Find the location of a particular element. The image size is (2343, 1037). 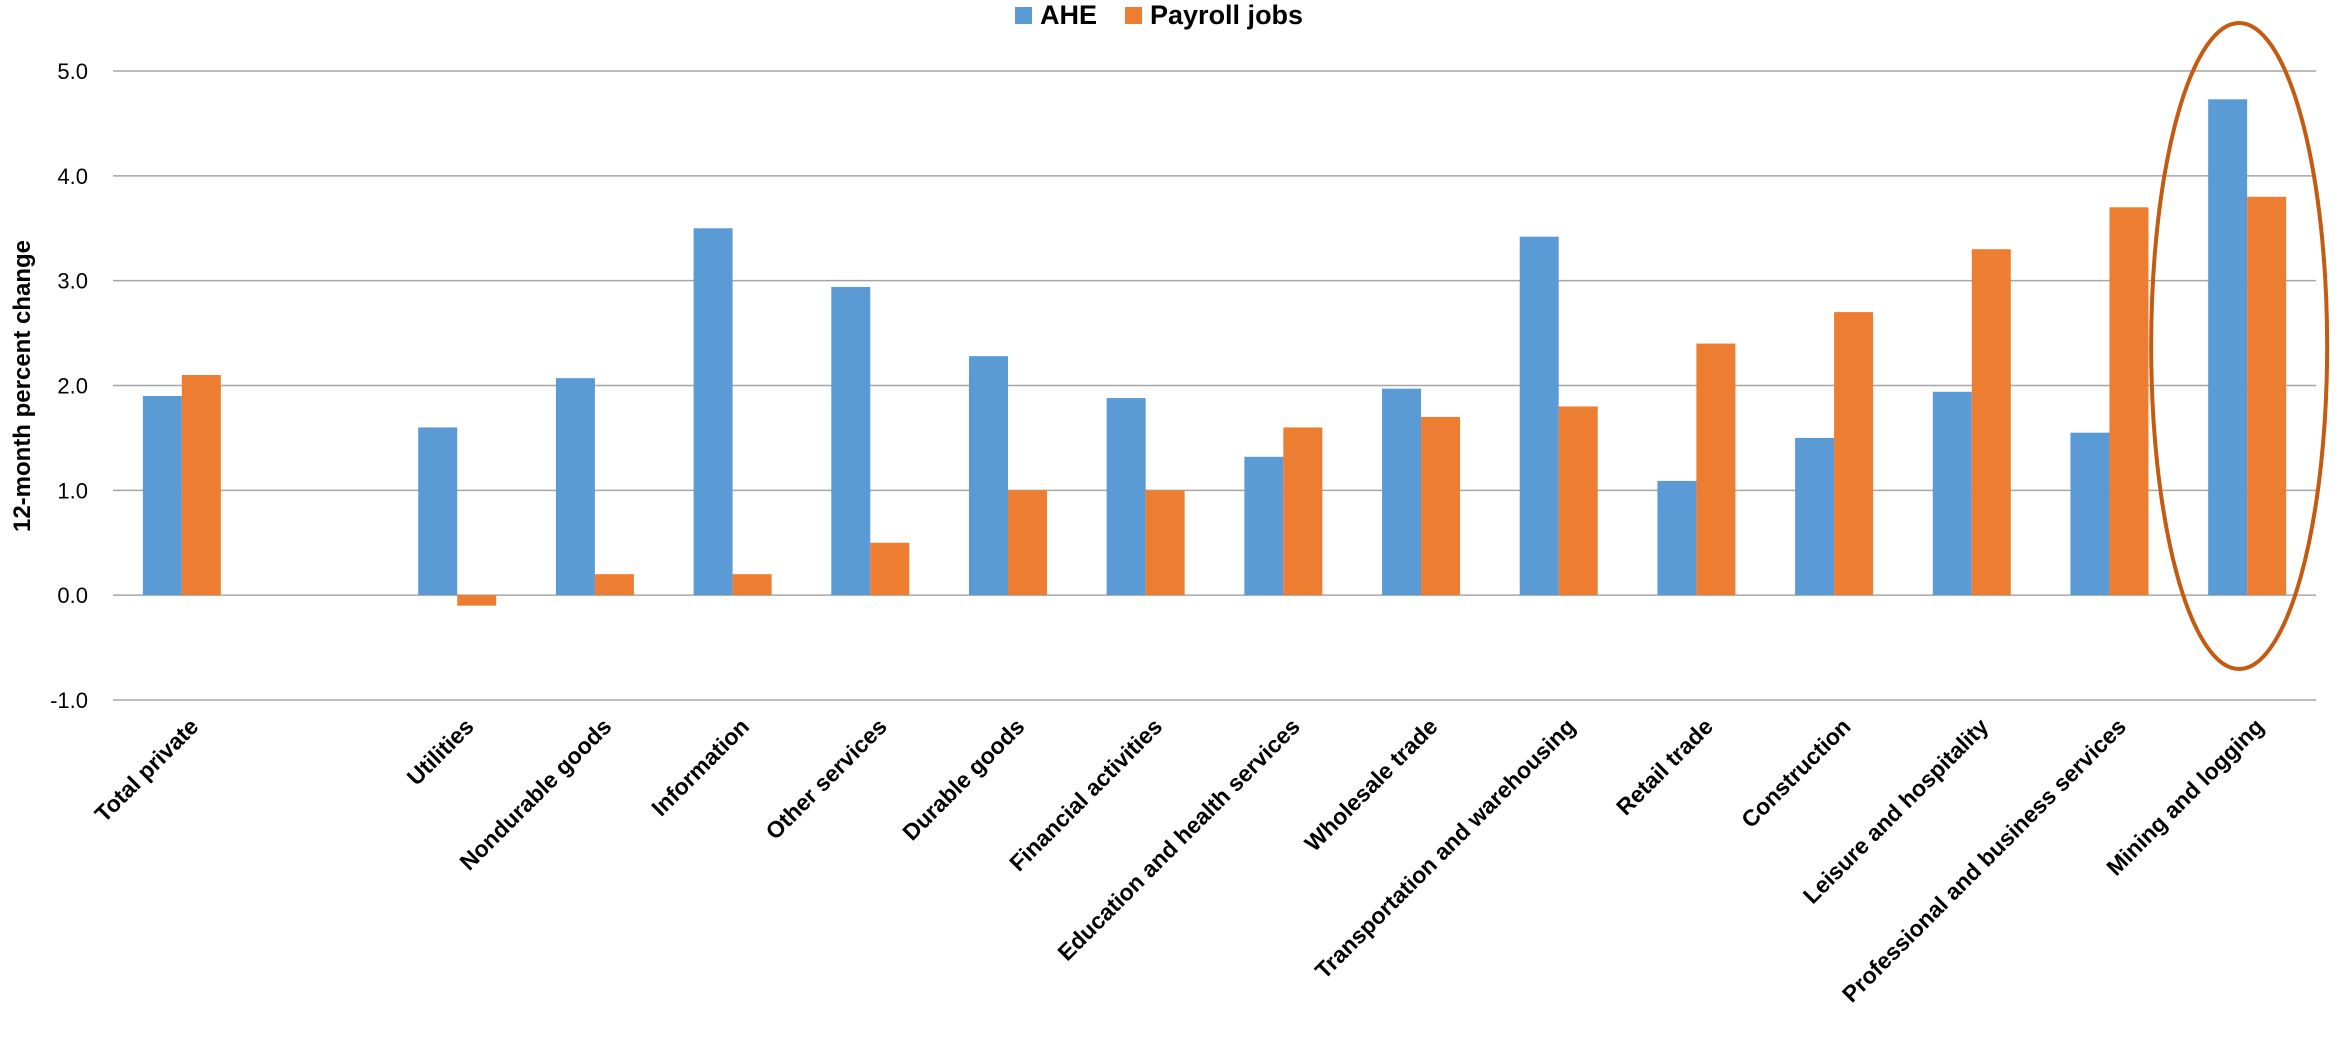

category-label: Total private is located at coordinates (147, 770).